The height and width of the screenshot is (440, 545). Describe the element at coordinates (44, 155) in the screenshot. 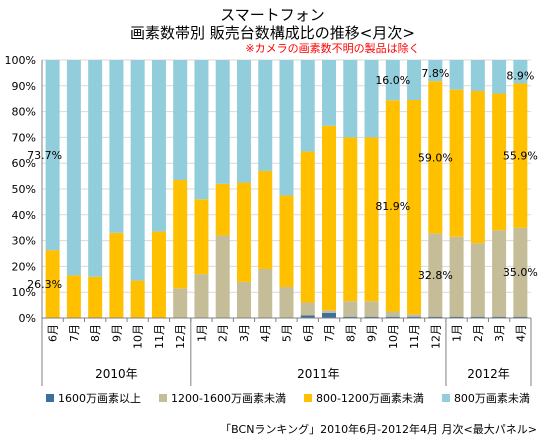

I see `data-label: 73.7%` at that location.